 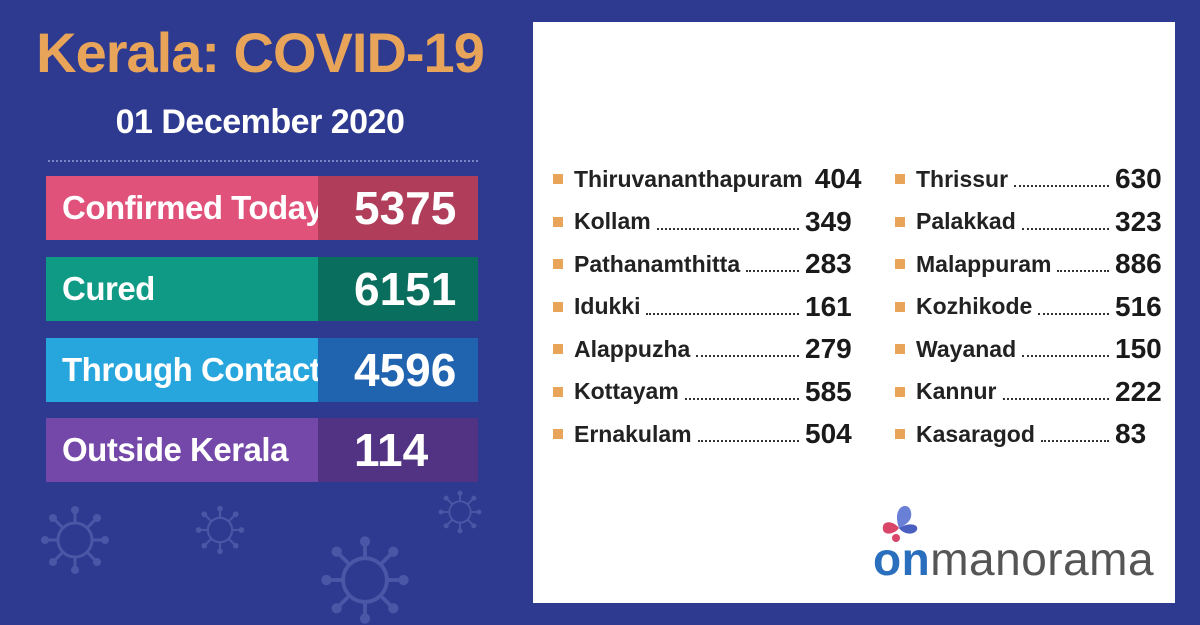 I want to click on district-row: Kasaragod 83, so click(x=1029, y=434).